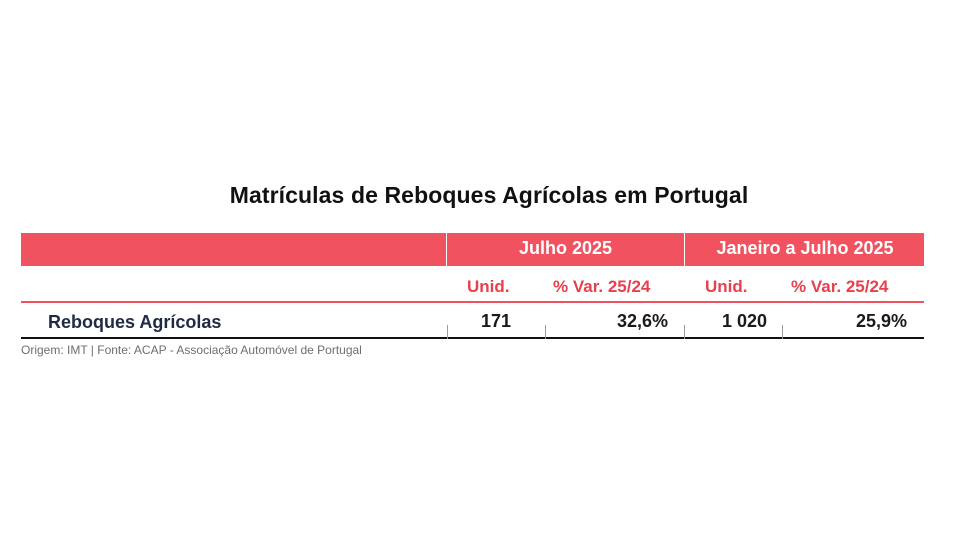 Image resolution: width=960 pixels, height=540 pixels. Describe the element at coordinates (135, 322) in the screenshot. I see `row-label: Reboques Agrícolas` at that location.